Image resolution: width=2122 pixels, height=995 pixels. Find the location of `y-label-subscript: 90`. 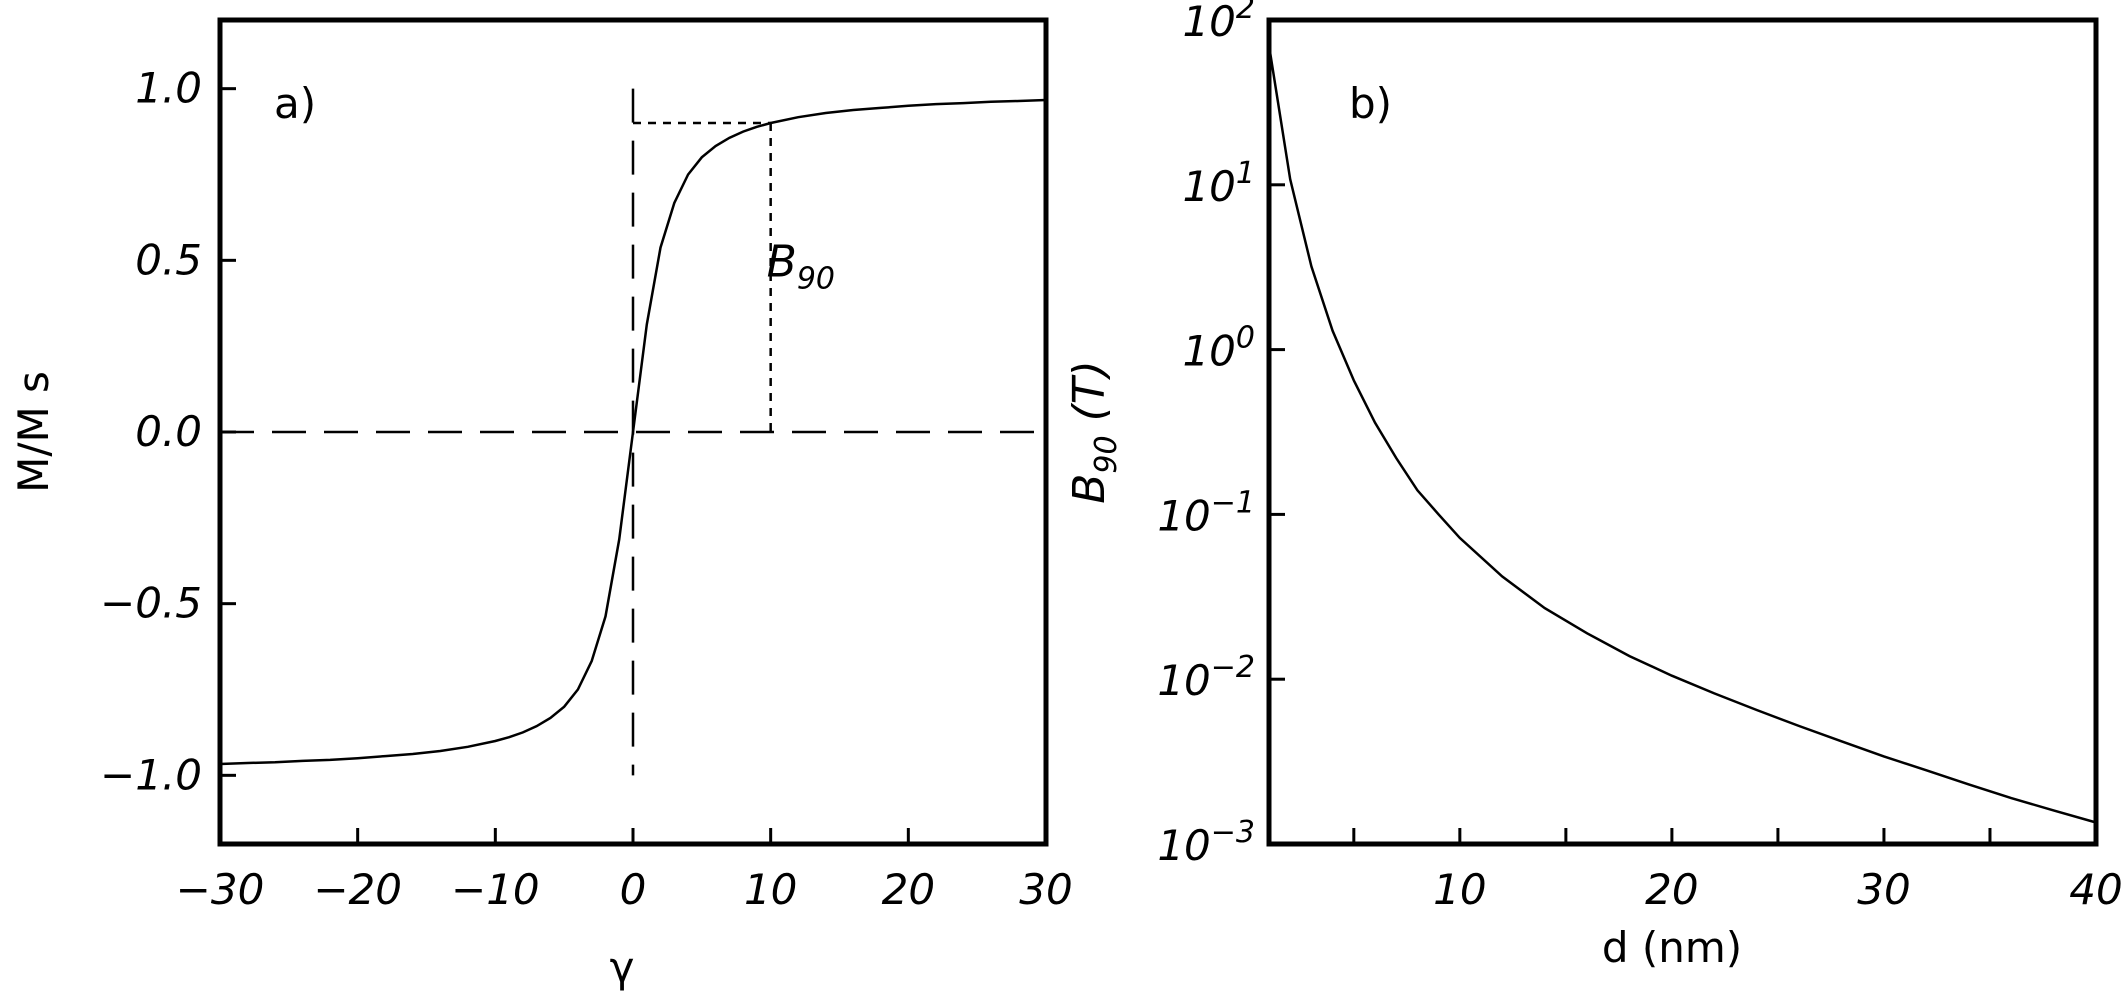

y-label-subscript: 90 is located at coordinates (1106, 454).